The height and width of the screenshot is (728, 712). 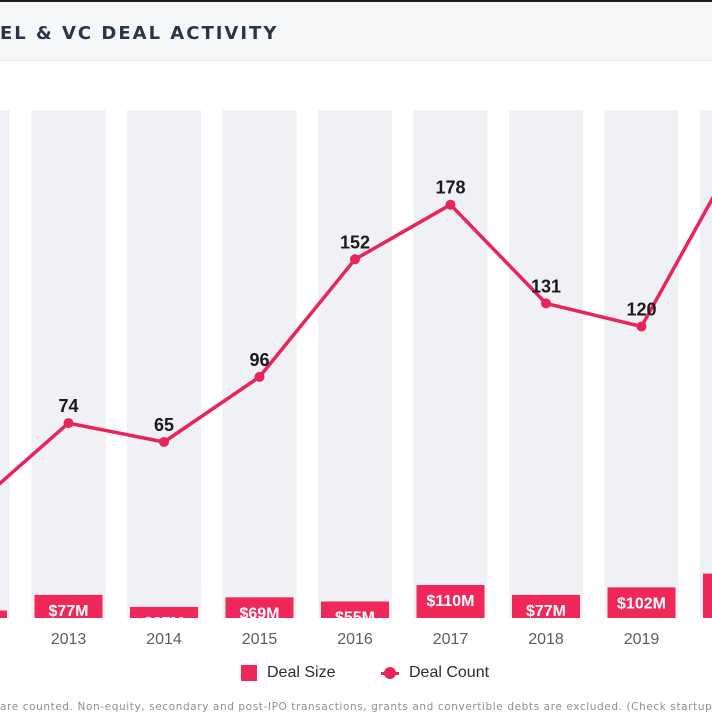 I want to click on deal-size-label: $102M, so click(x=641, y=603).